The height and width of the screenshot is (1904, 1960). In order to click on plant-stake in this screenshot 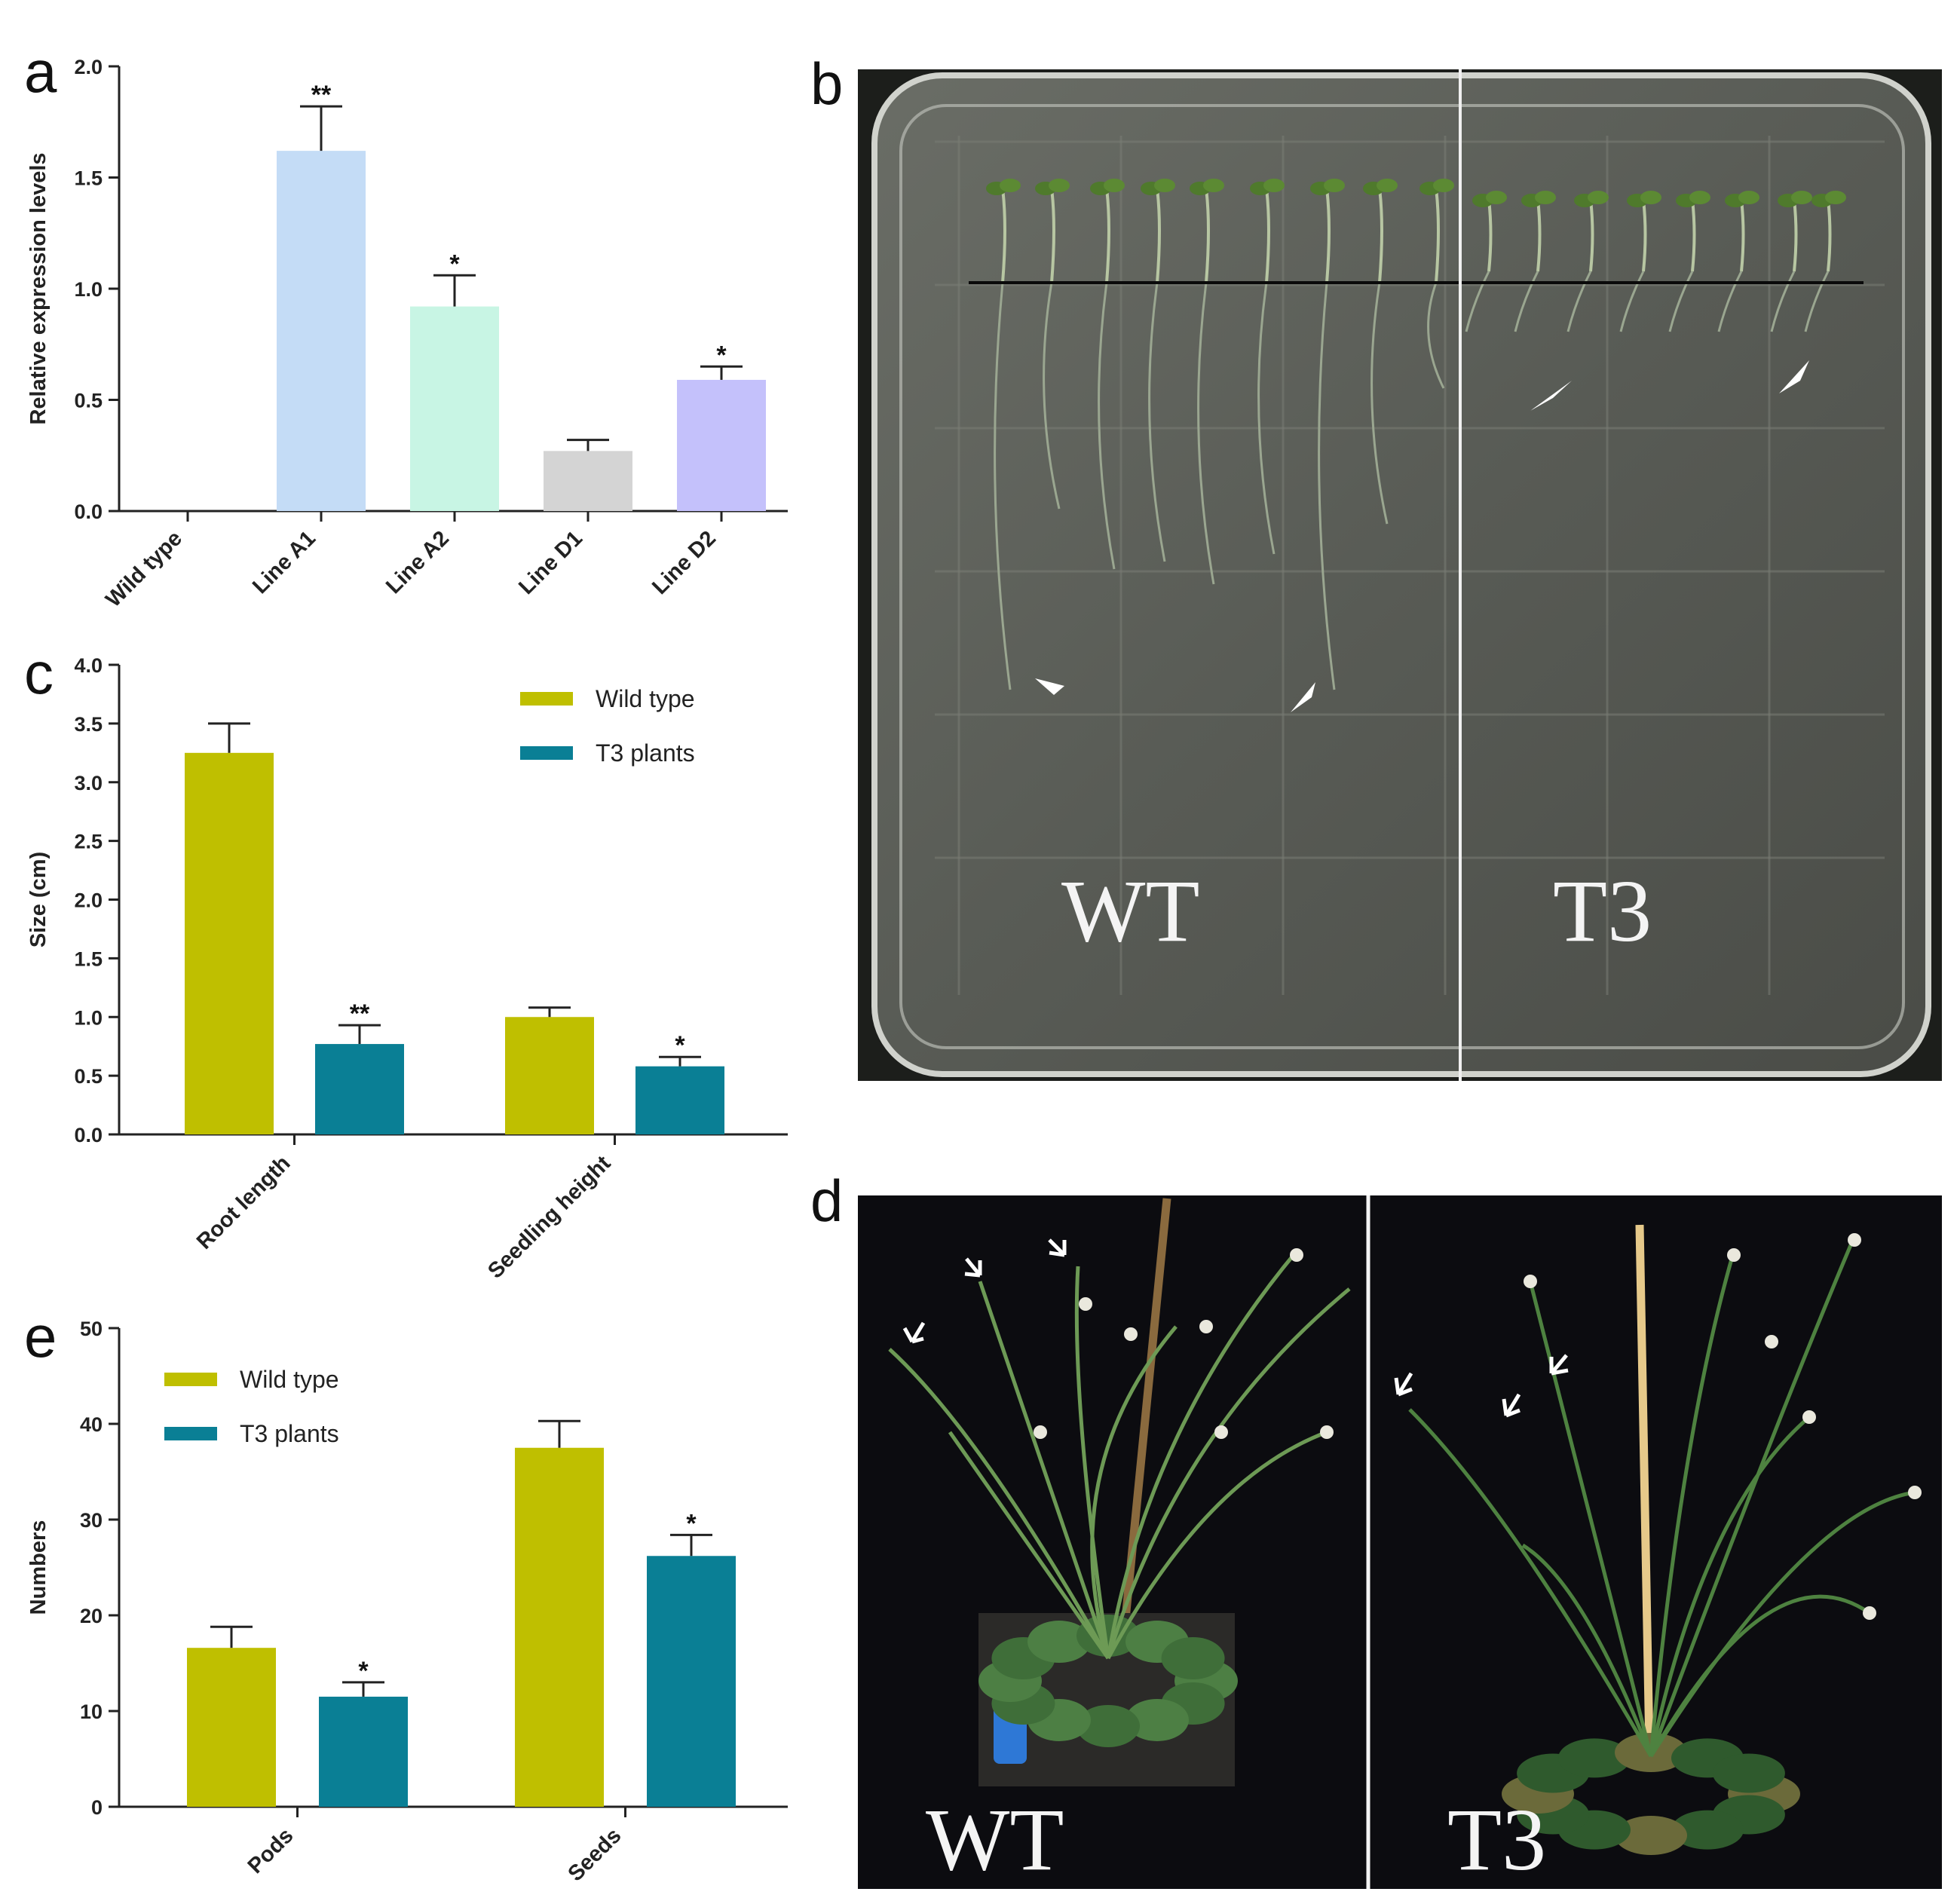, I will do `click(1644, 1486)`.